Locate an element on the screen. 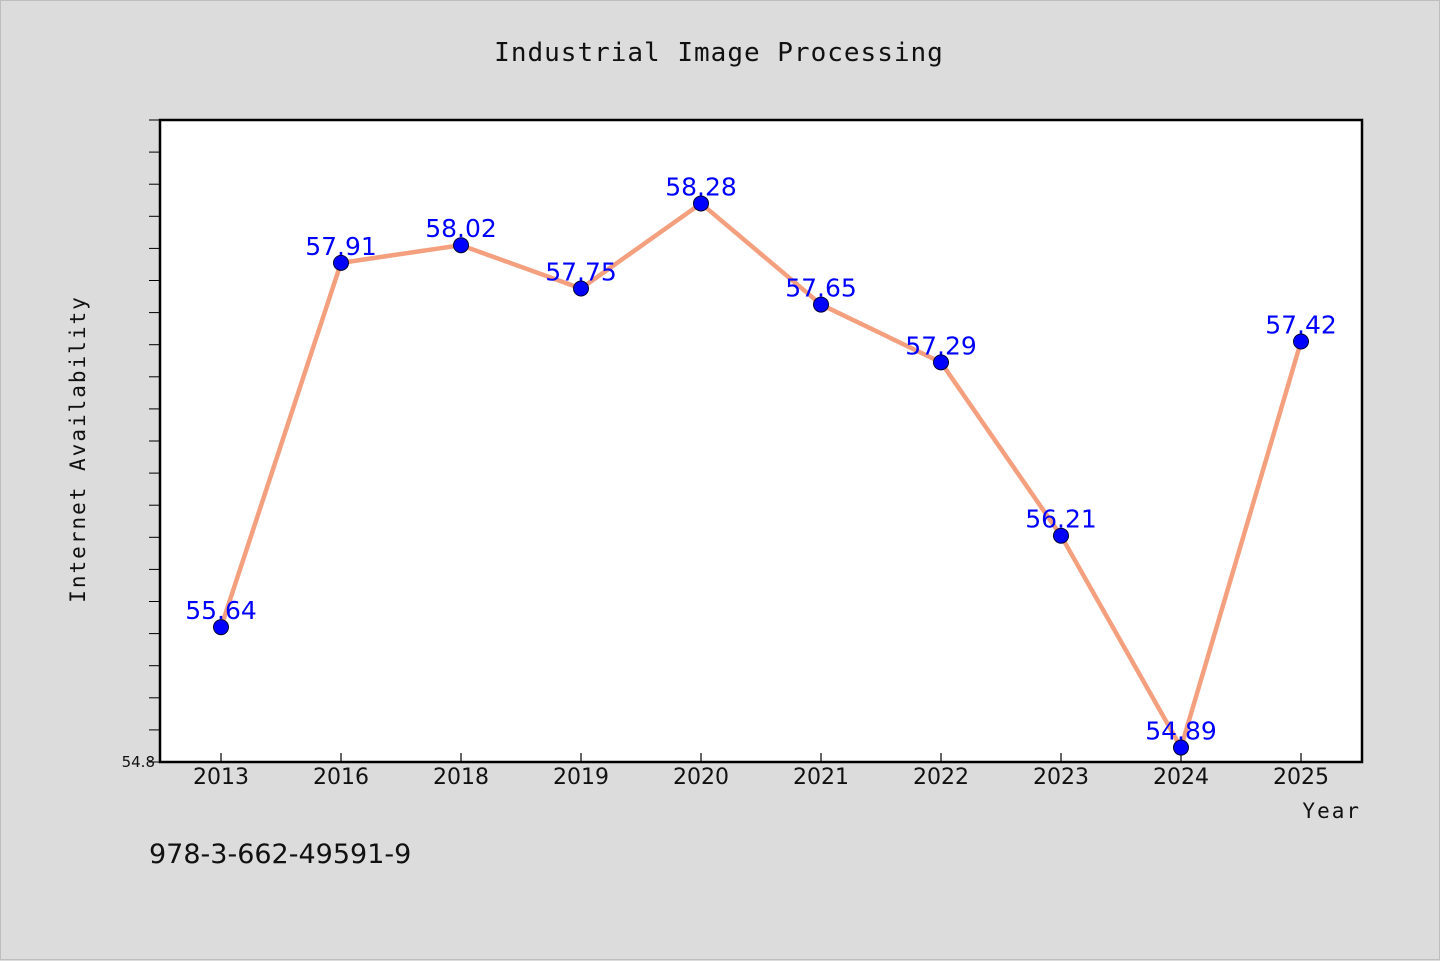 The width and height of the screenshot is (1440, 961). data-label: 57.65 is located at coordinates (821, 288).